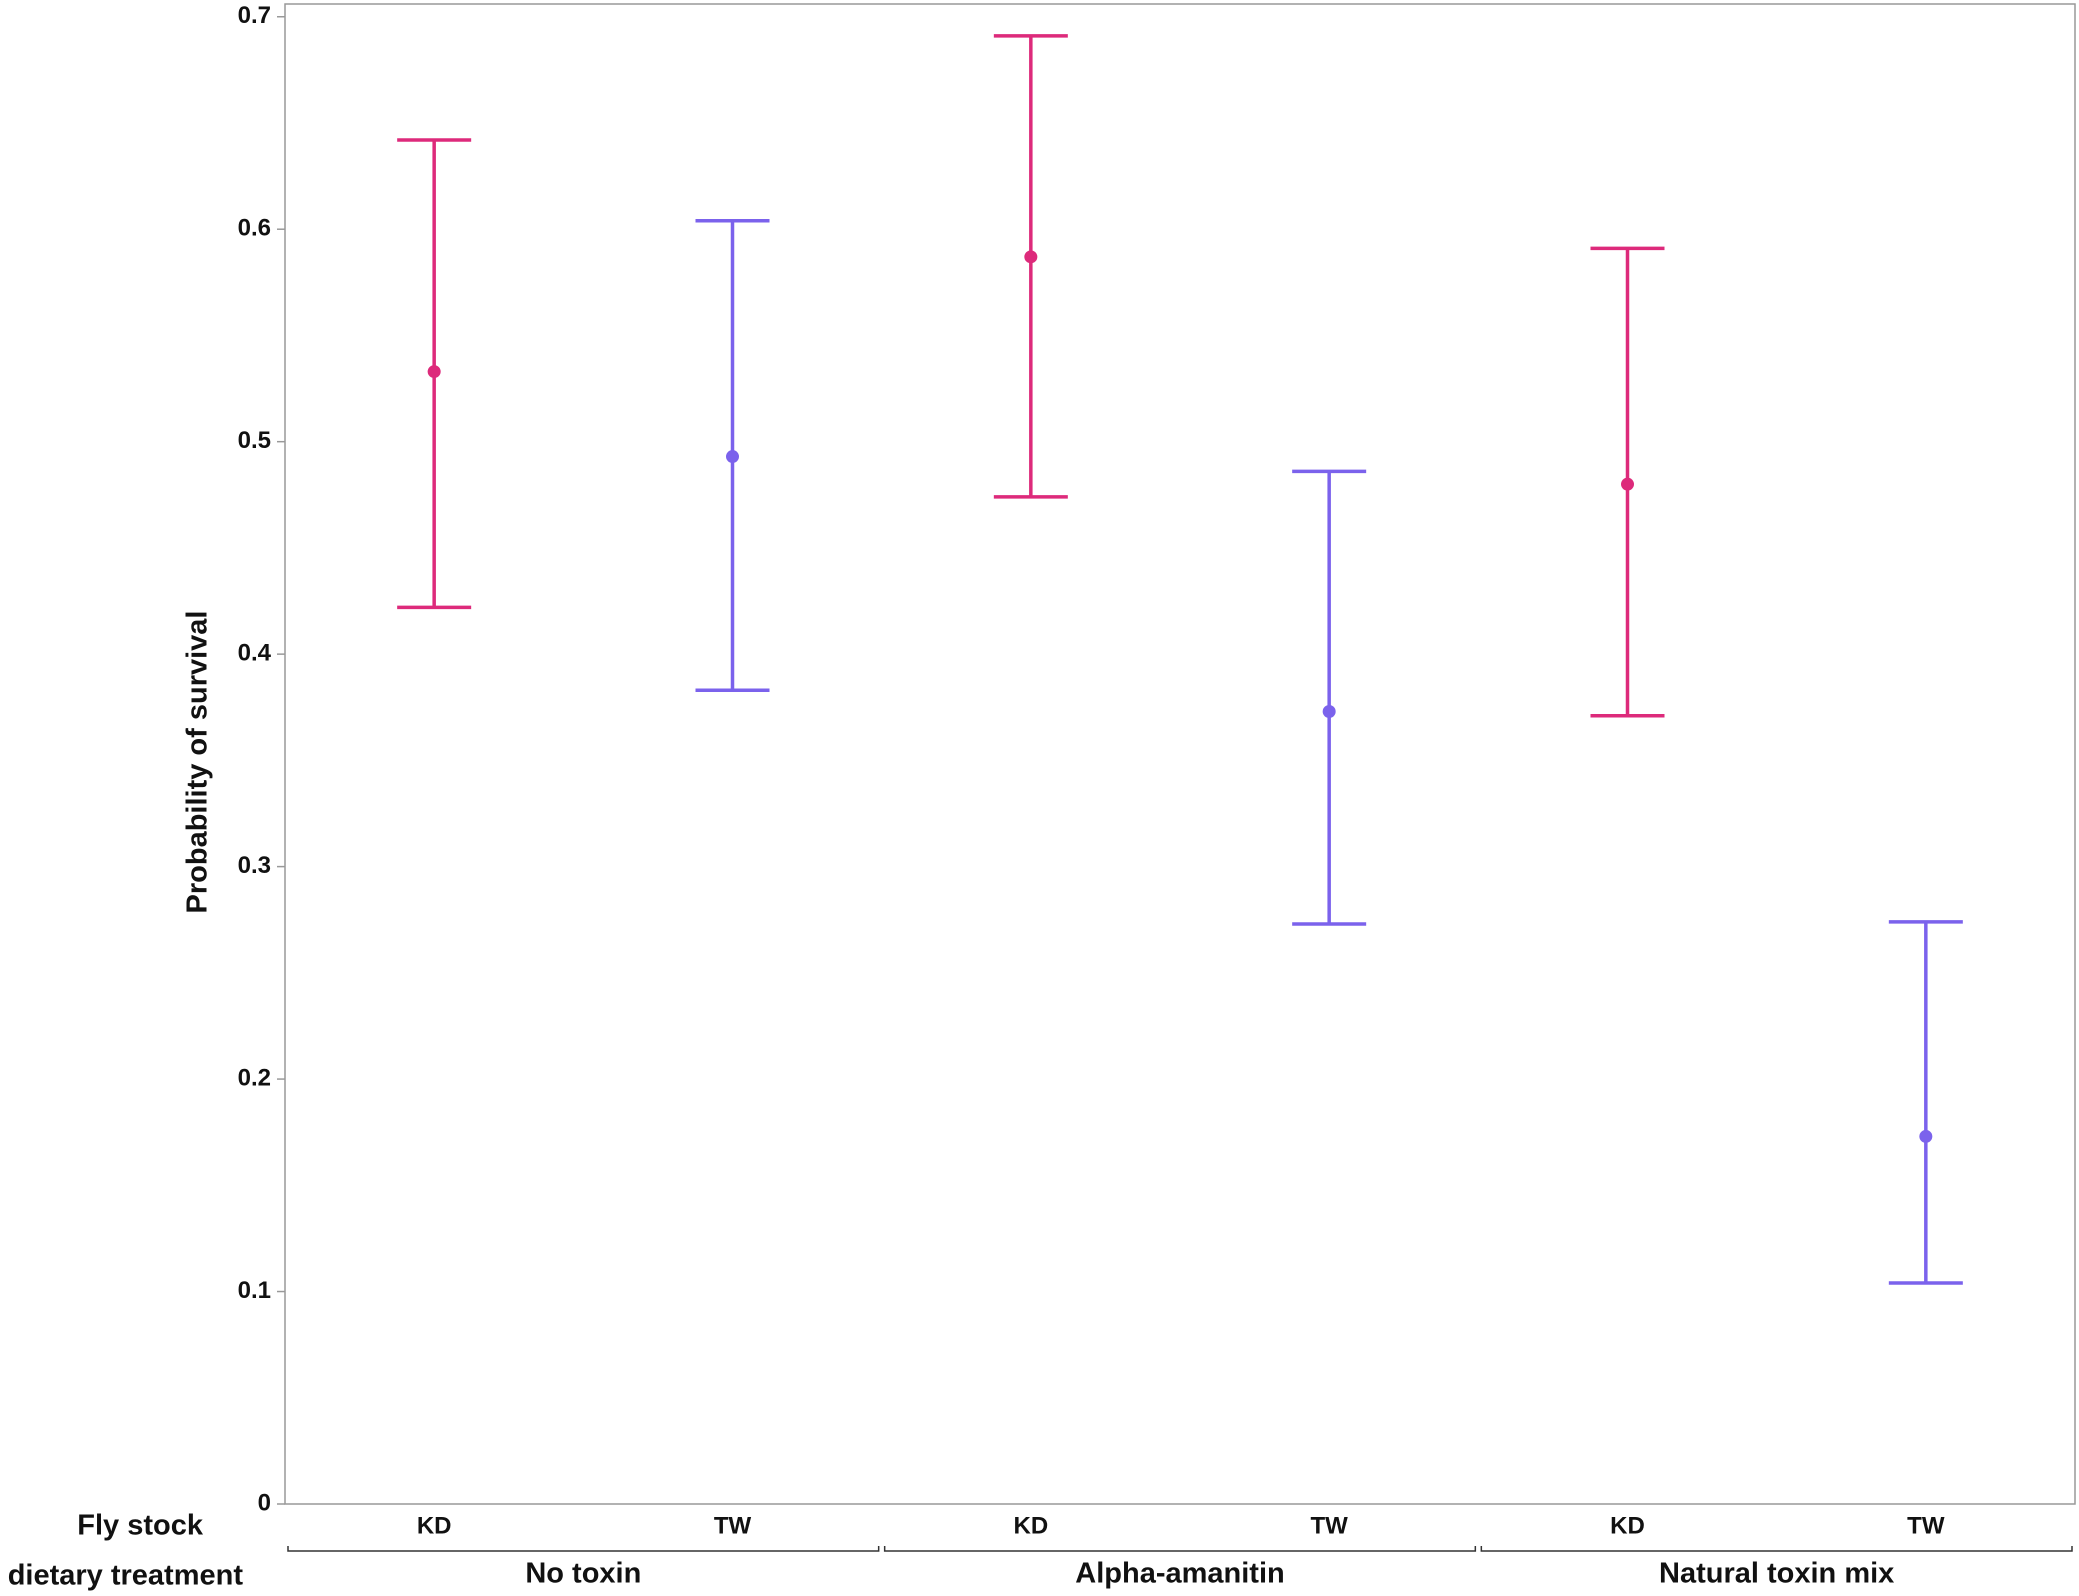 The image size is (2079, 1596). Describe the element at coordinates (198, 762) in the screenshot. I see `y-axis-title: Probability of survival` at that location.